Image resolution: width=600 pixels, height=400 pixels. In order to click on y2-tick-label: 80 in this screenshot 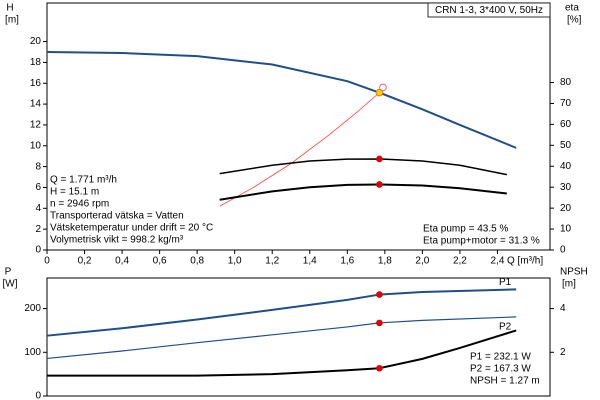, I will do `click(566, 82)`.